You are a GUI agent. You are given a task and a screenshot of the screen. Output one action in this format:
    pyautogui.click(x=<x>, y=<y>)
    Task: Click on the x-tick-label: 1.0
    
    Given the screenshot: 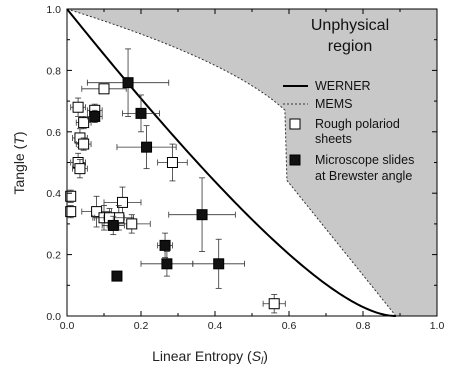 What is the action you would take?
    pyautogui.click(x=437, y=326)
    